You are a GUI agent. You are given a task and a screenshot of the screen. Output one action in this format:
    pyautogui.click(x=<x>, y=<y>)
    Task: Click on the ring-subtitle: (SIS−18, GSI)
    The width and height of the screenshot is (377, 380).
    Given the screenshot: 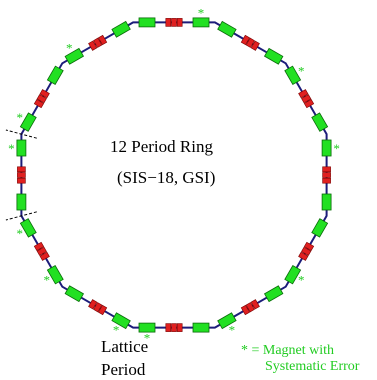 What is the action you would take?
    pyautogui.click(x=166, y=177)
    